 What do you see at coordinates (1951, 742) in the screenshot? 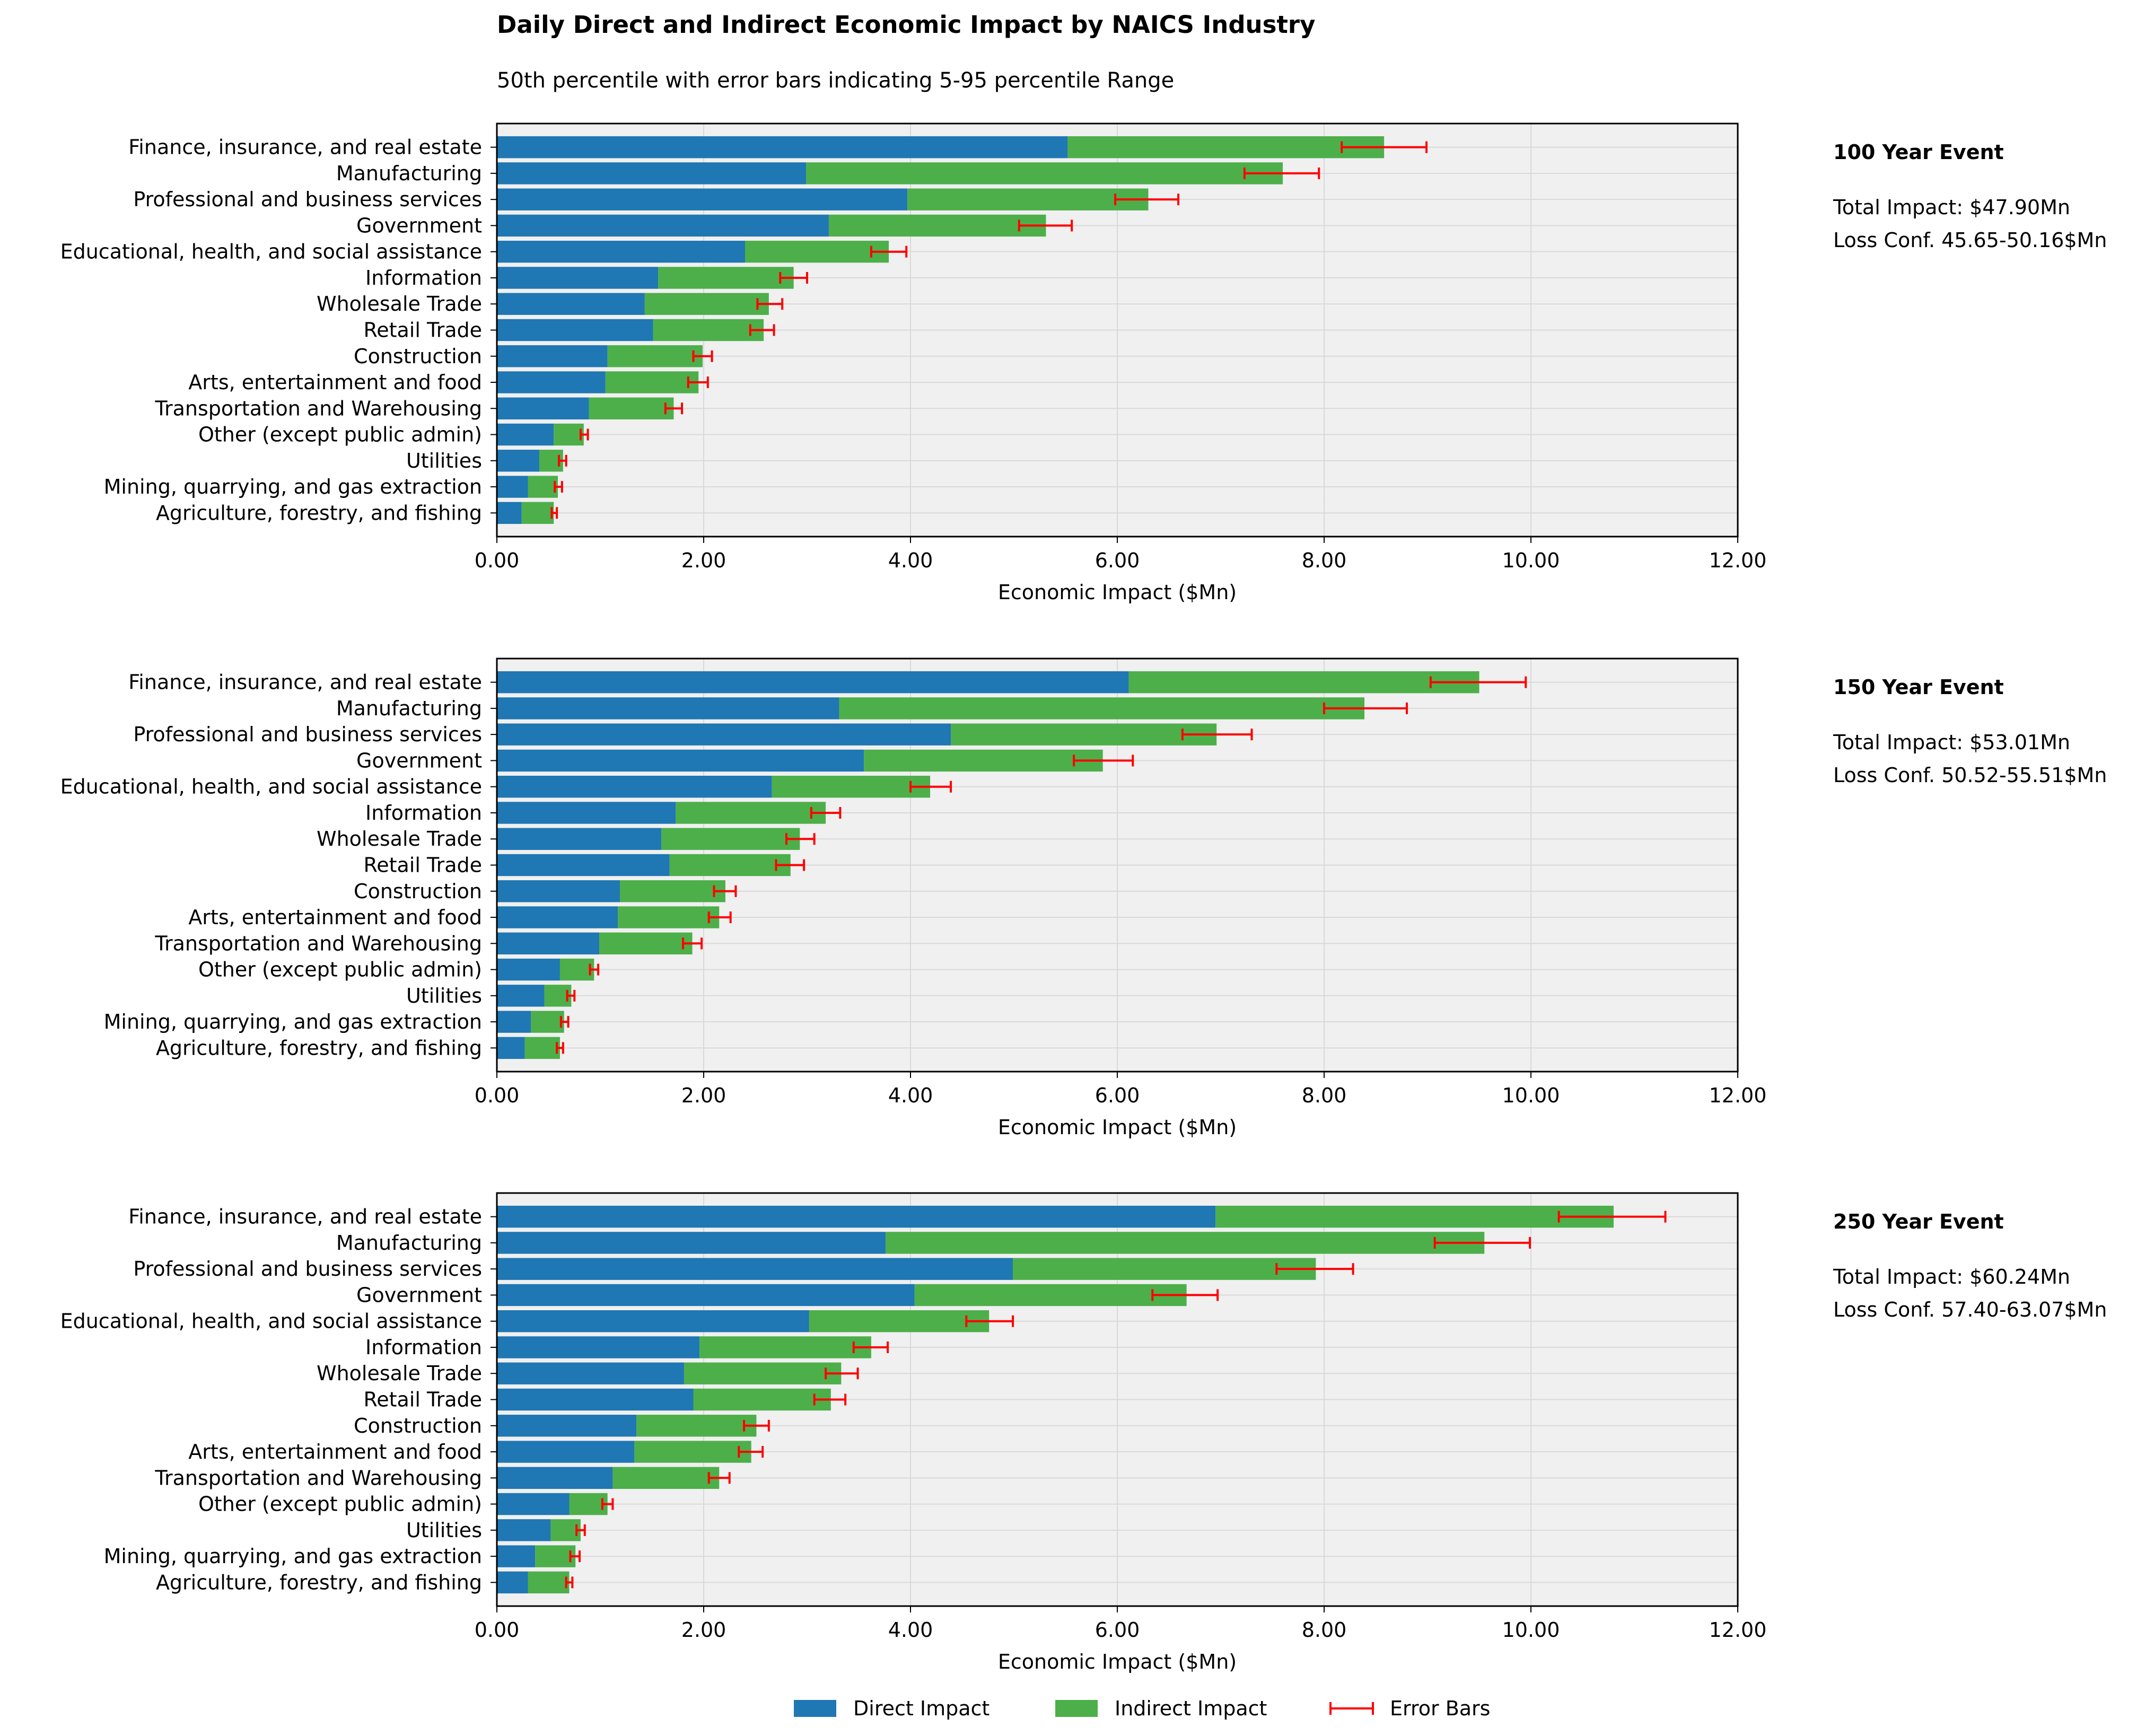
I see `total-impact: Total Impact: $53.01Mn` at bounding box center [1951, 742].